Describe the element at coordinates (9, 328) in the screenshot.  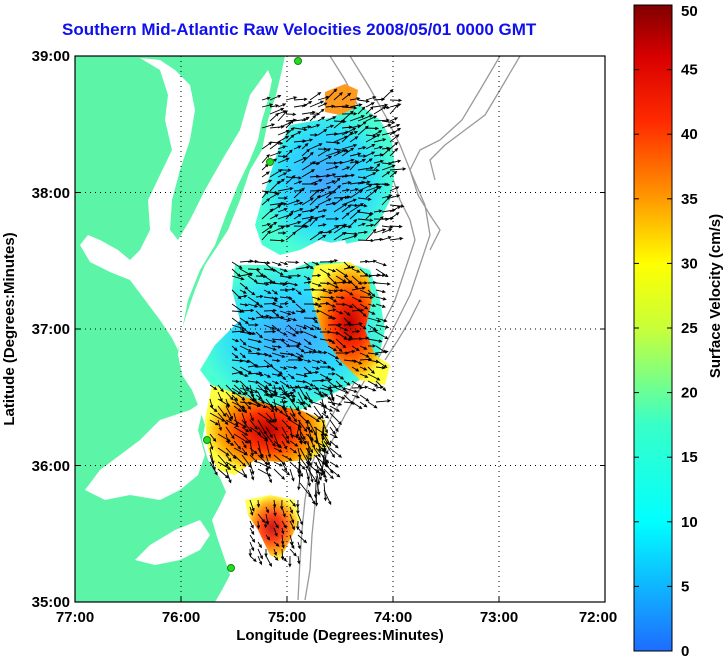
I see `y-axis-title: Latitude (Degrees:Minutes)` at that location.